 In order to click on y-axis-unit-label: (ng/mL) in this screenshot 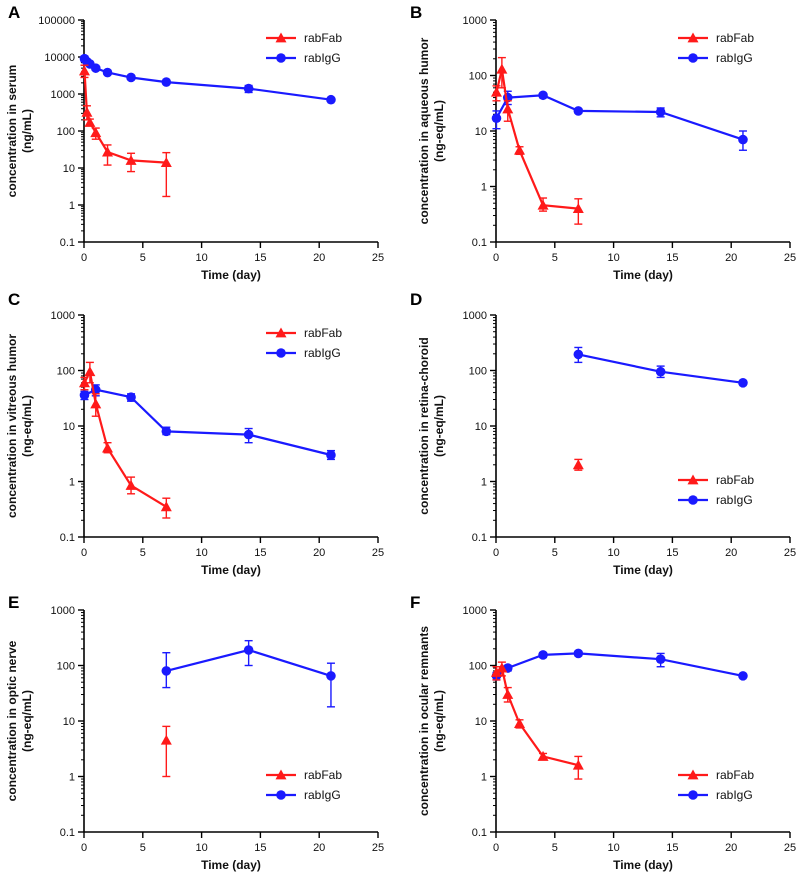, I will do `click(27, 131)`.